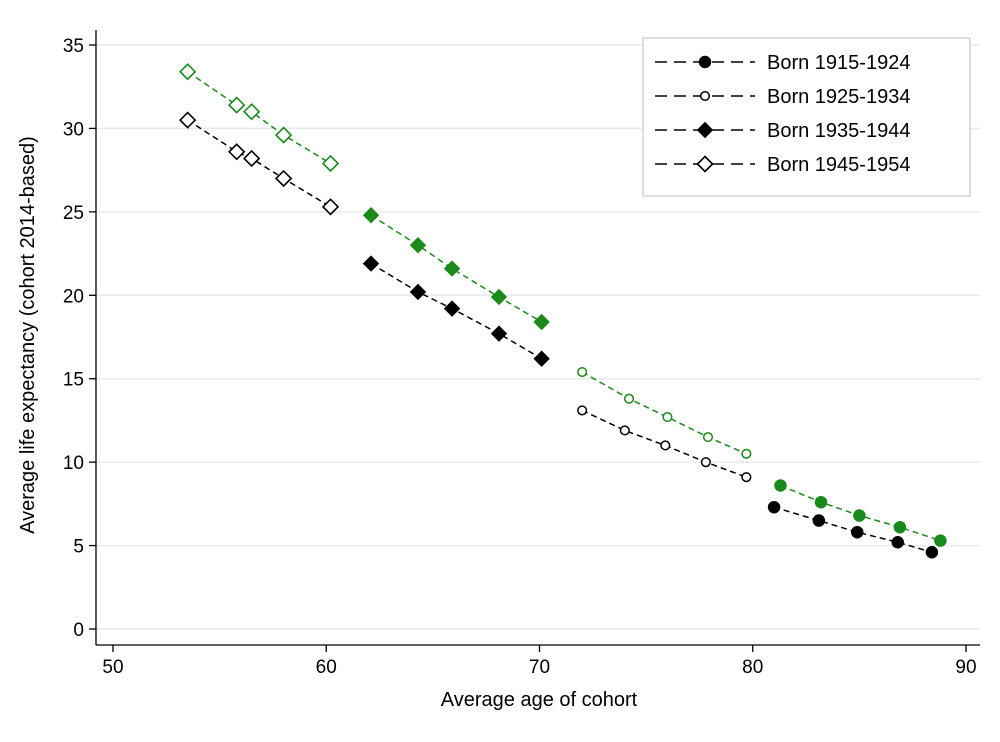  I want to click on x-tick-label: 50, so click(112, 667).